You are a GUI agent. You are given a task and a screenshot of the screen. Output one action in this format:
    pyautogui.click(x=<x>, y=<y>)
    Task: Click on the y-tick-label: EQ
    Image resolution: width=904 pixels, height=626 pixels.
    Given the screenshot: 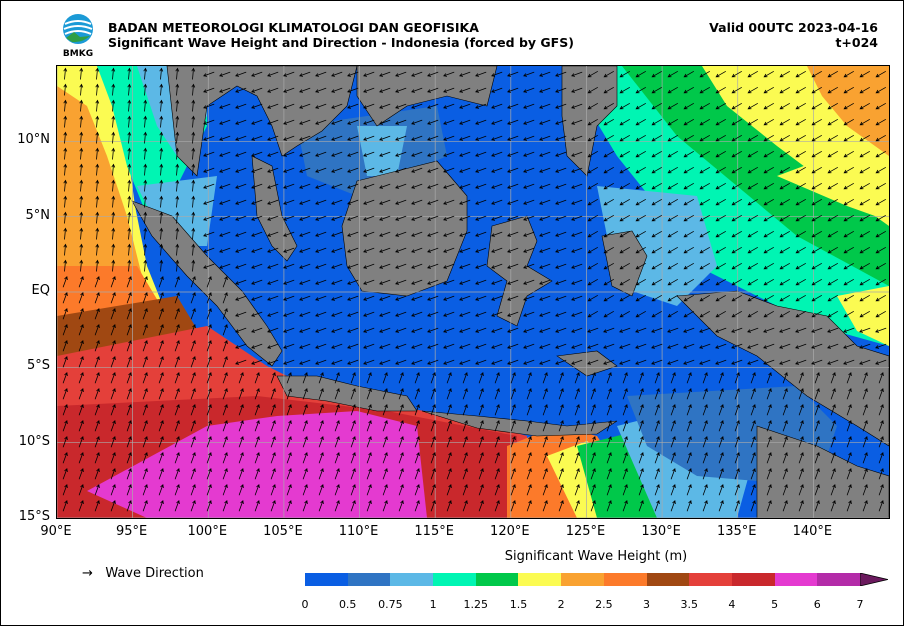 What is the action you would take?
    pyautogui.click(x=40, y=290)
    